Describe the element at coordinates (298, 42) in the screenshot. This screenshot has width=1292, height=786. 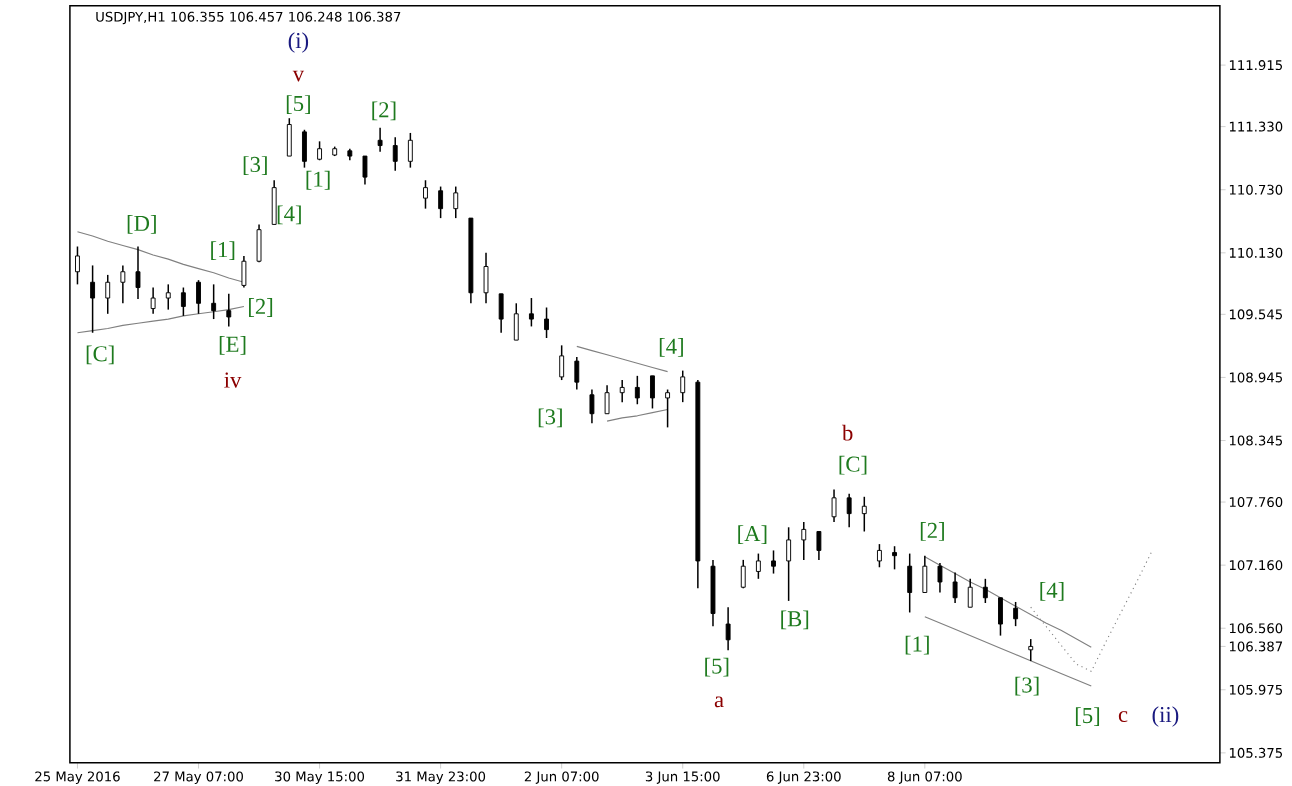
I see `annotation: (i)` at that location.